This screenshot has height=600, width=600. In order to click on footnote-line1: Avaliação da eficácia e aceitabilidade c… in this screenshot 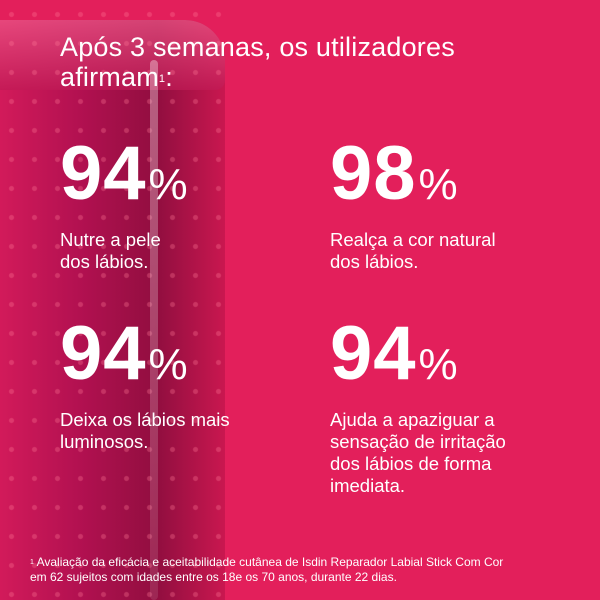, I will do `click(270, 562)`.